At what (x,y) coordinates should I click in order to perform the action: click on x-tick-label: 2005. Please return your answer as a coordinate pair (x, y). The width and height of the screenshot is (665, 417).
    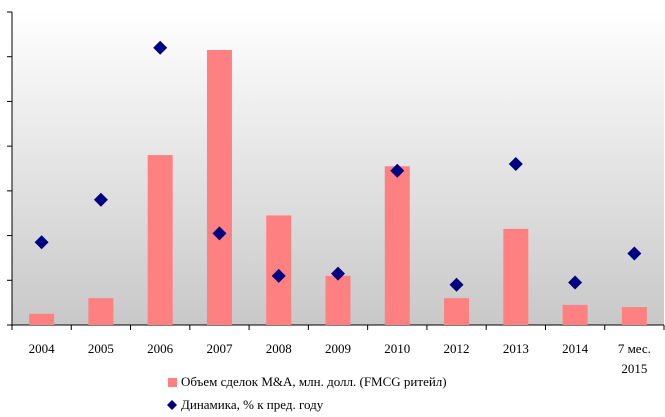
    Looking at the image, I should click on (100, 348).